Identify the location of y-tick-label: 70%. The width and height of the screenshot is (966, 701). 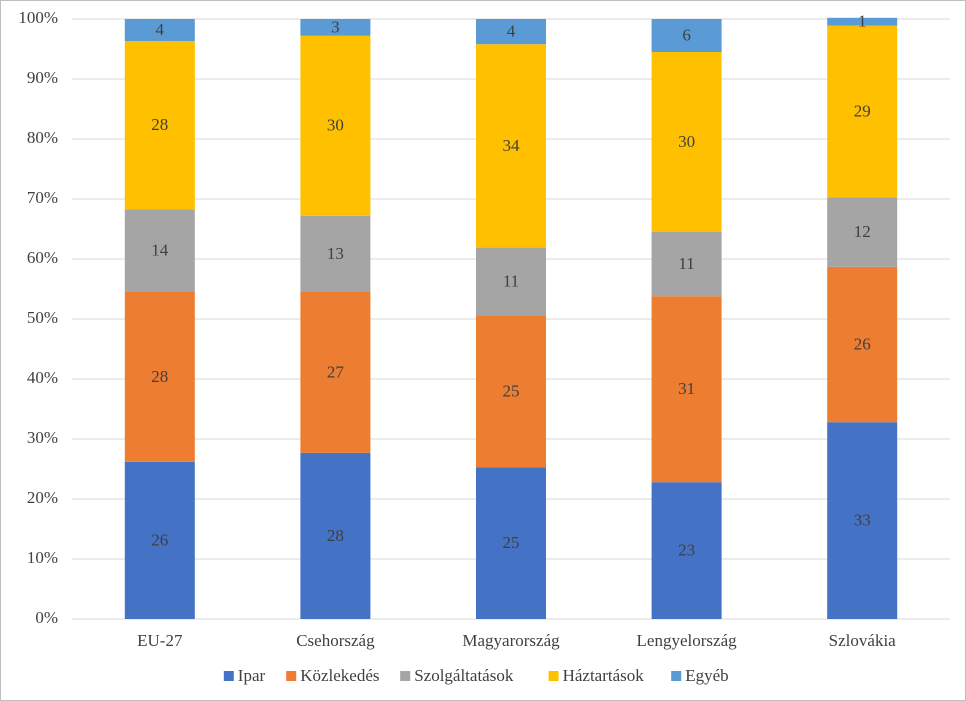
(42, 197).